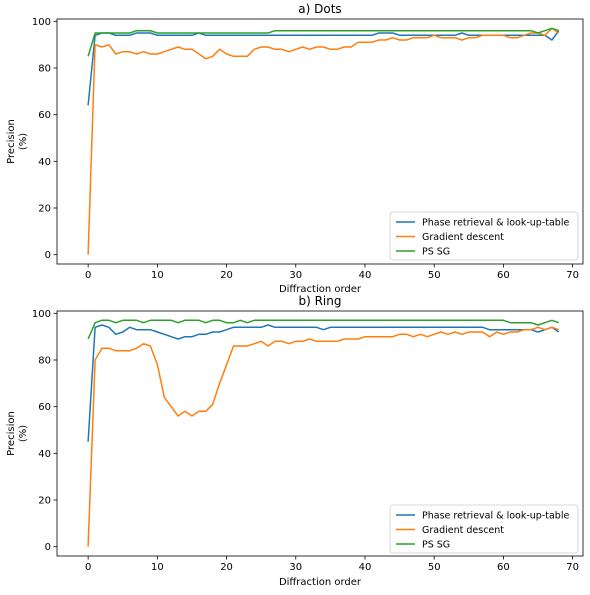  I want to click on chart-title: b) Ring, so click(319, 301).